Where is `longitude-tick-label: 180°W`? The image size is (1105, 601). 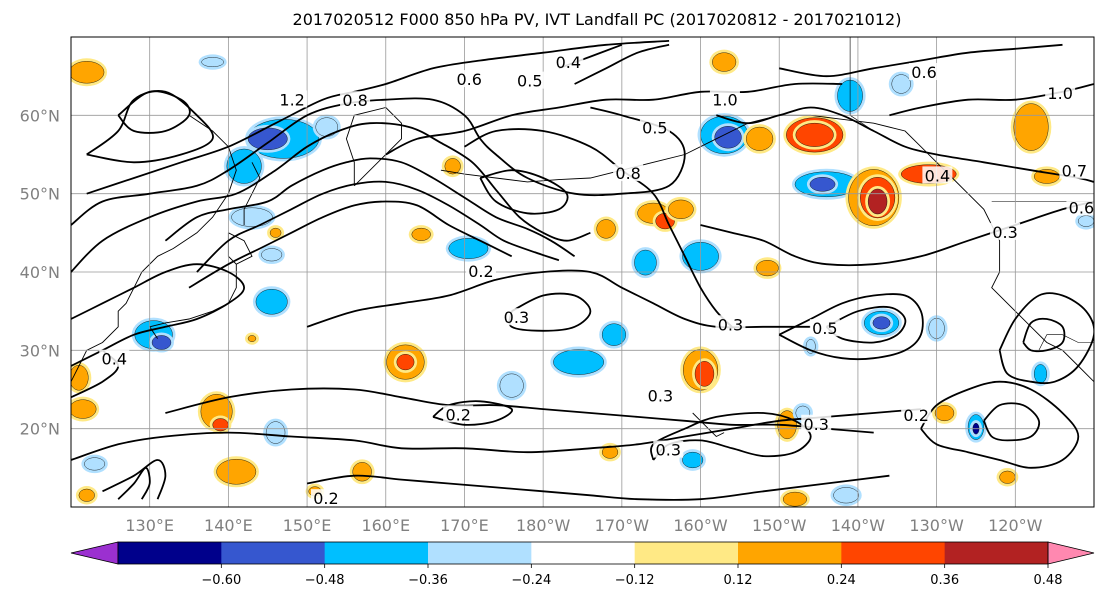
longitude-tick-label: 180°W is located at coordinates (543, 525).